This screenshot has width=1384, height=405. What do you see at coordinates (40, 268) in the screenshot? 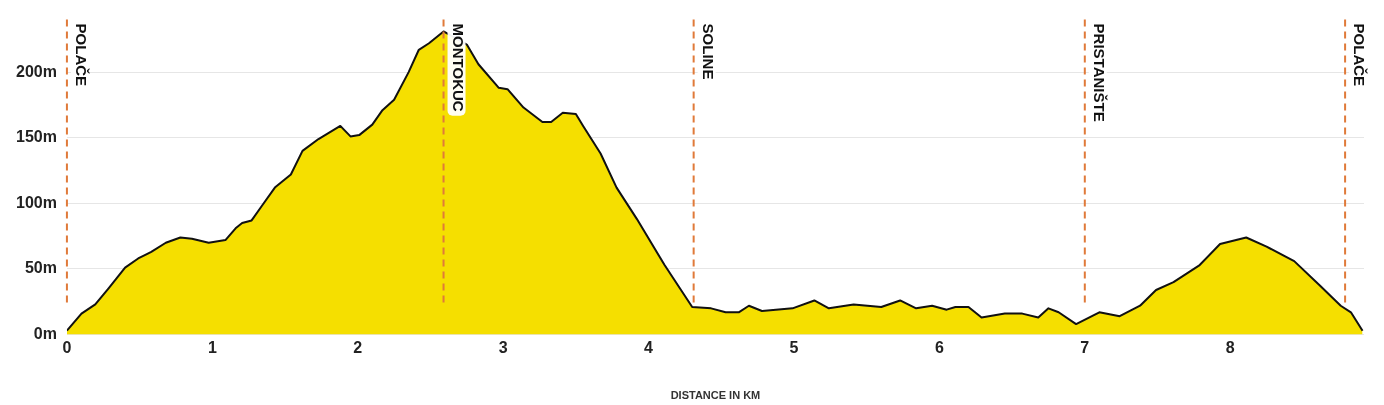
I see `y-tick-label: 50m` at bounding box center [40, 268].